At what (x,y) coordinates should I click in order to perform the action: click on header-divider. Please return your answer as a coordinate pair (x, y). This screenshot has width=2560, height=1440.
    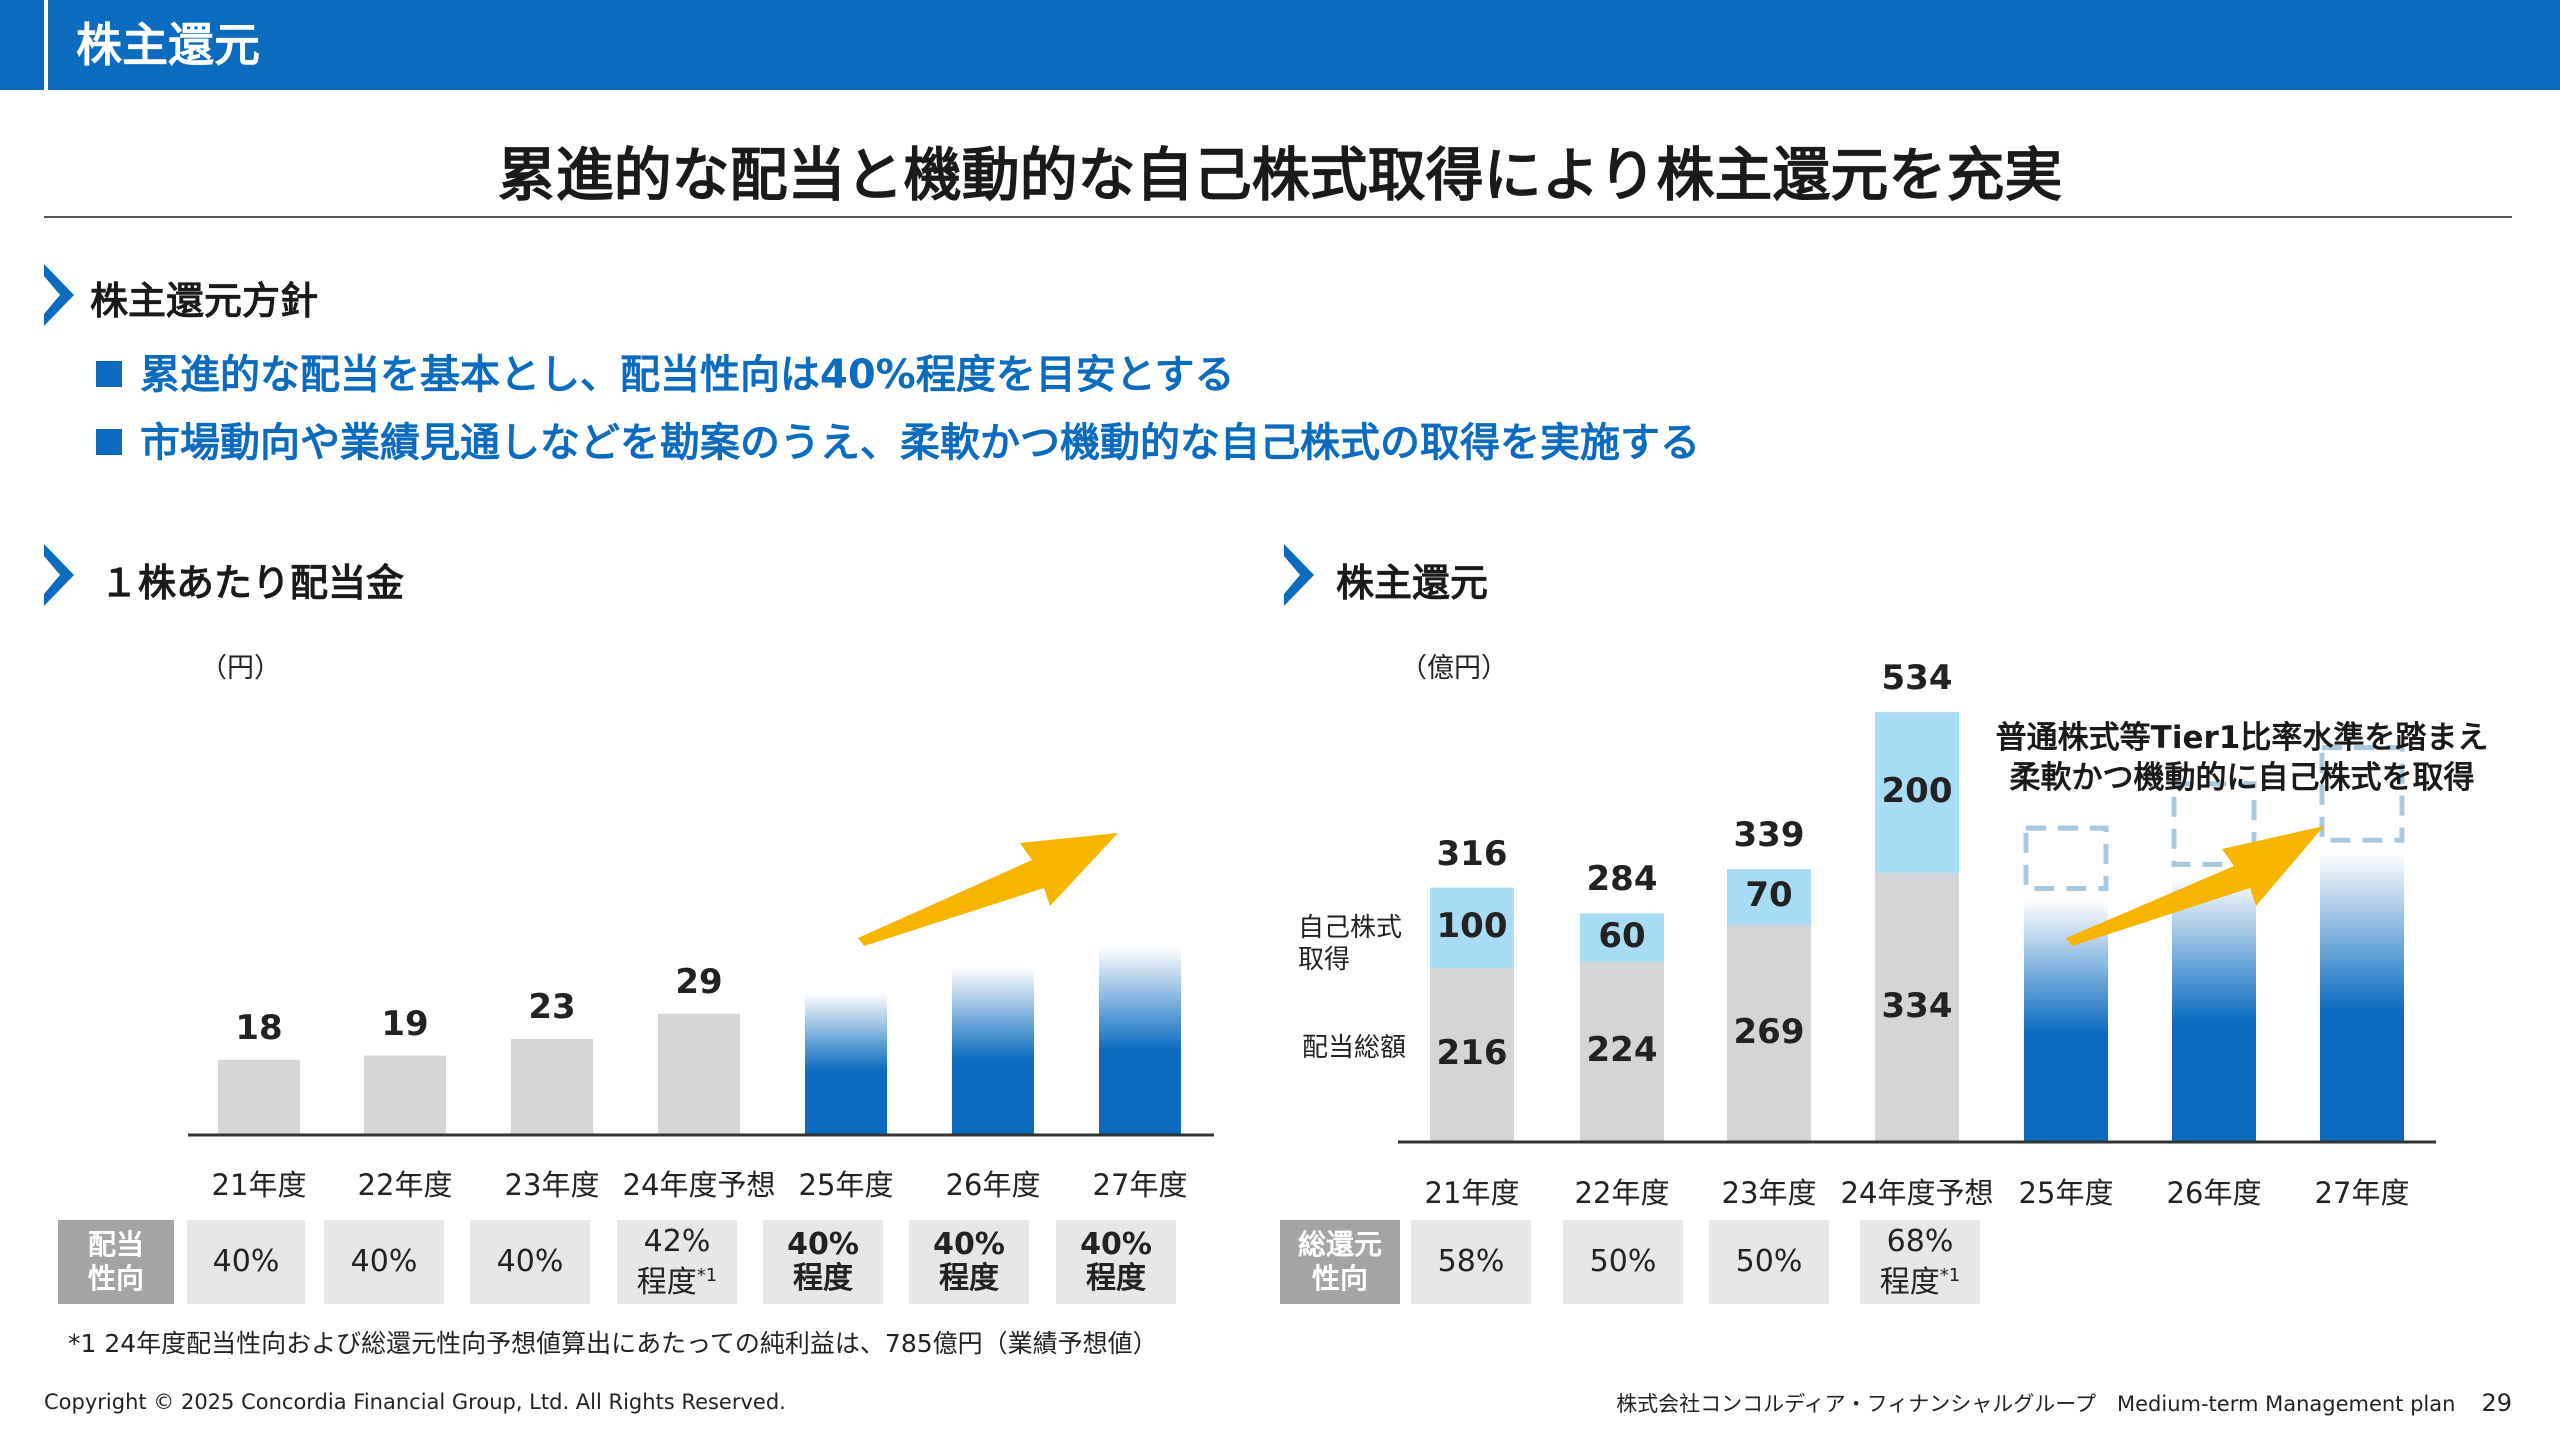
    Looking at the image, I should click on (46, 45).